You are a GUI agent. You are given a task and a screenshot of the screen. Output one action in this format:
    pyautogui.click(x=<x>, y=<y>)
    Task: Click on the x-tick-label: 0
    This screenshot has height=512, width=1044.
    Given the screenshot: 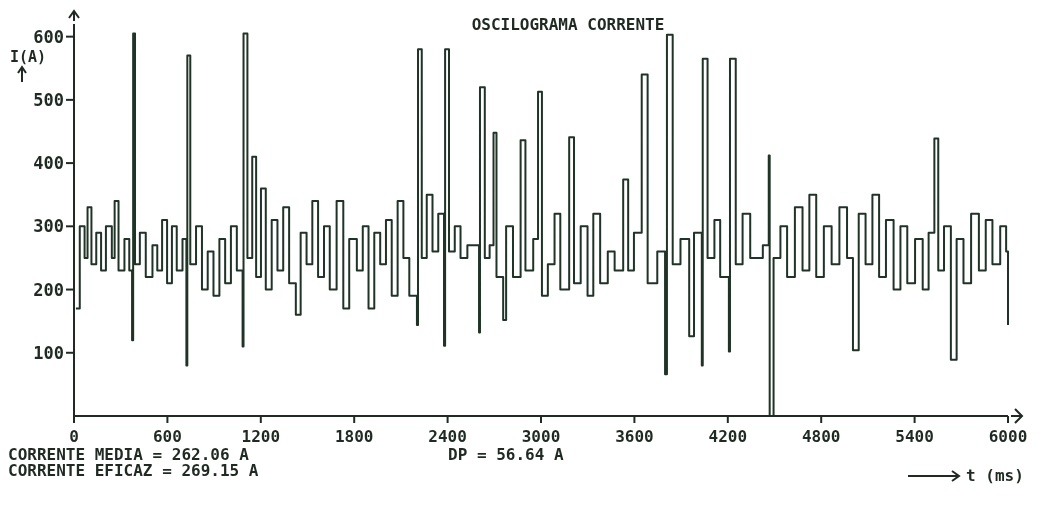 What is the action you would take?
    pyautogui.click(x=74, y=436)
    